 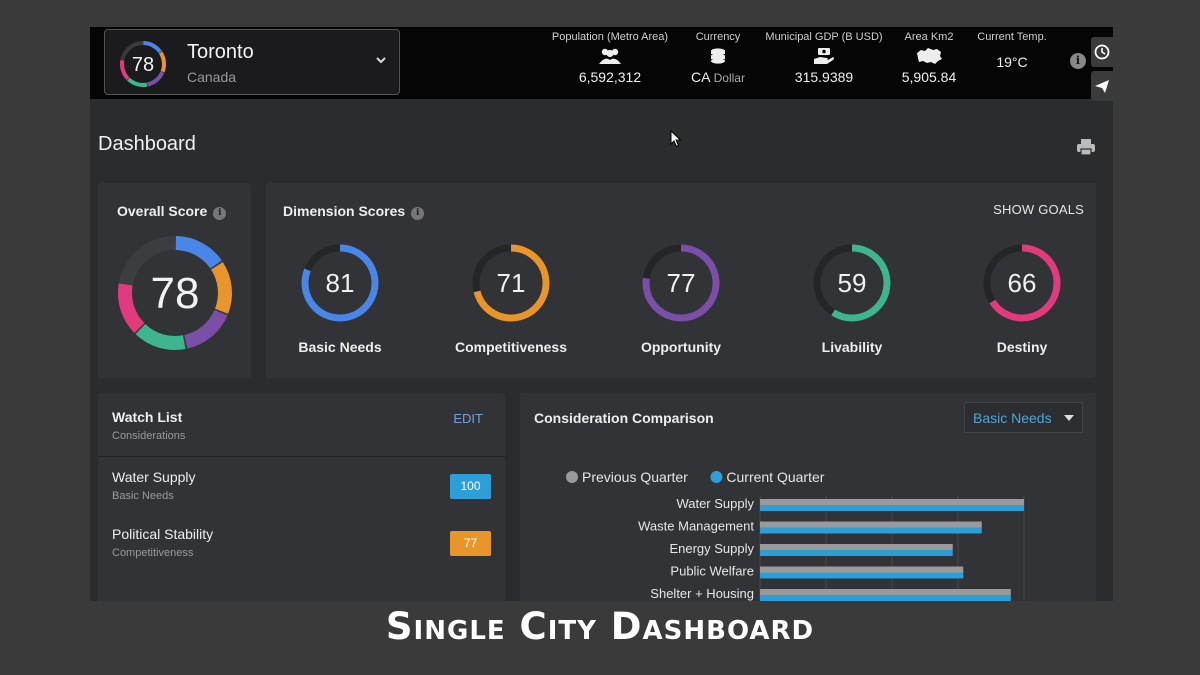 I want to click on dimension-basic-needs: 81 Basic Needs, so click(x=340, y=298).